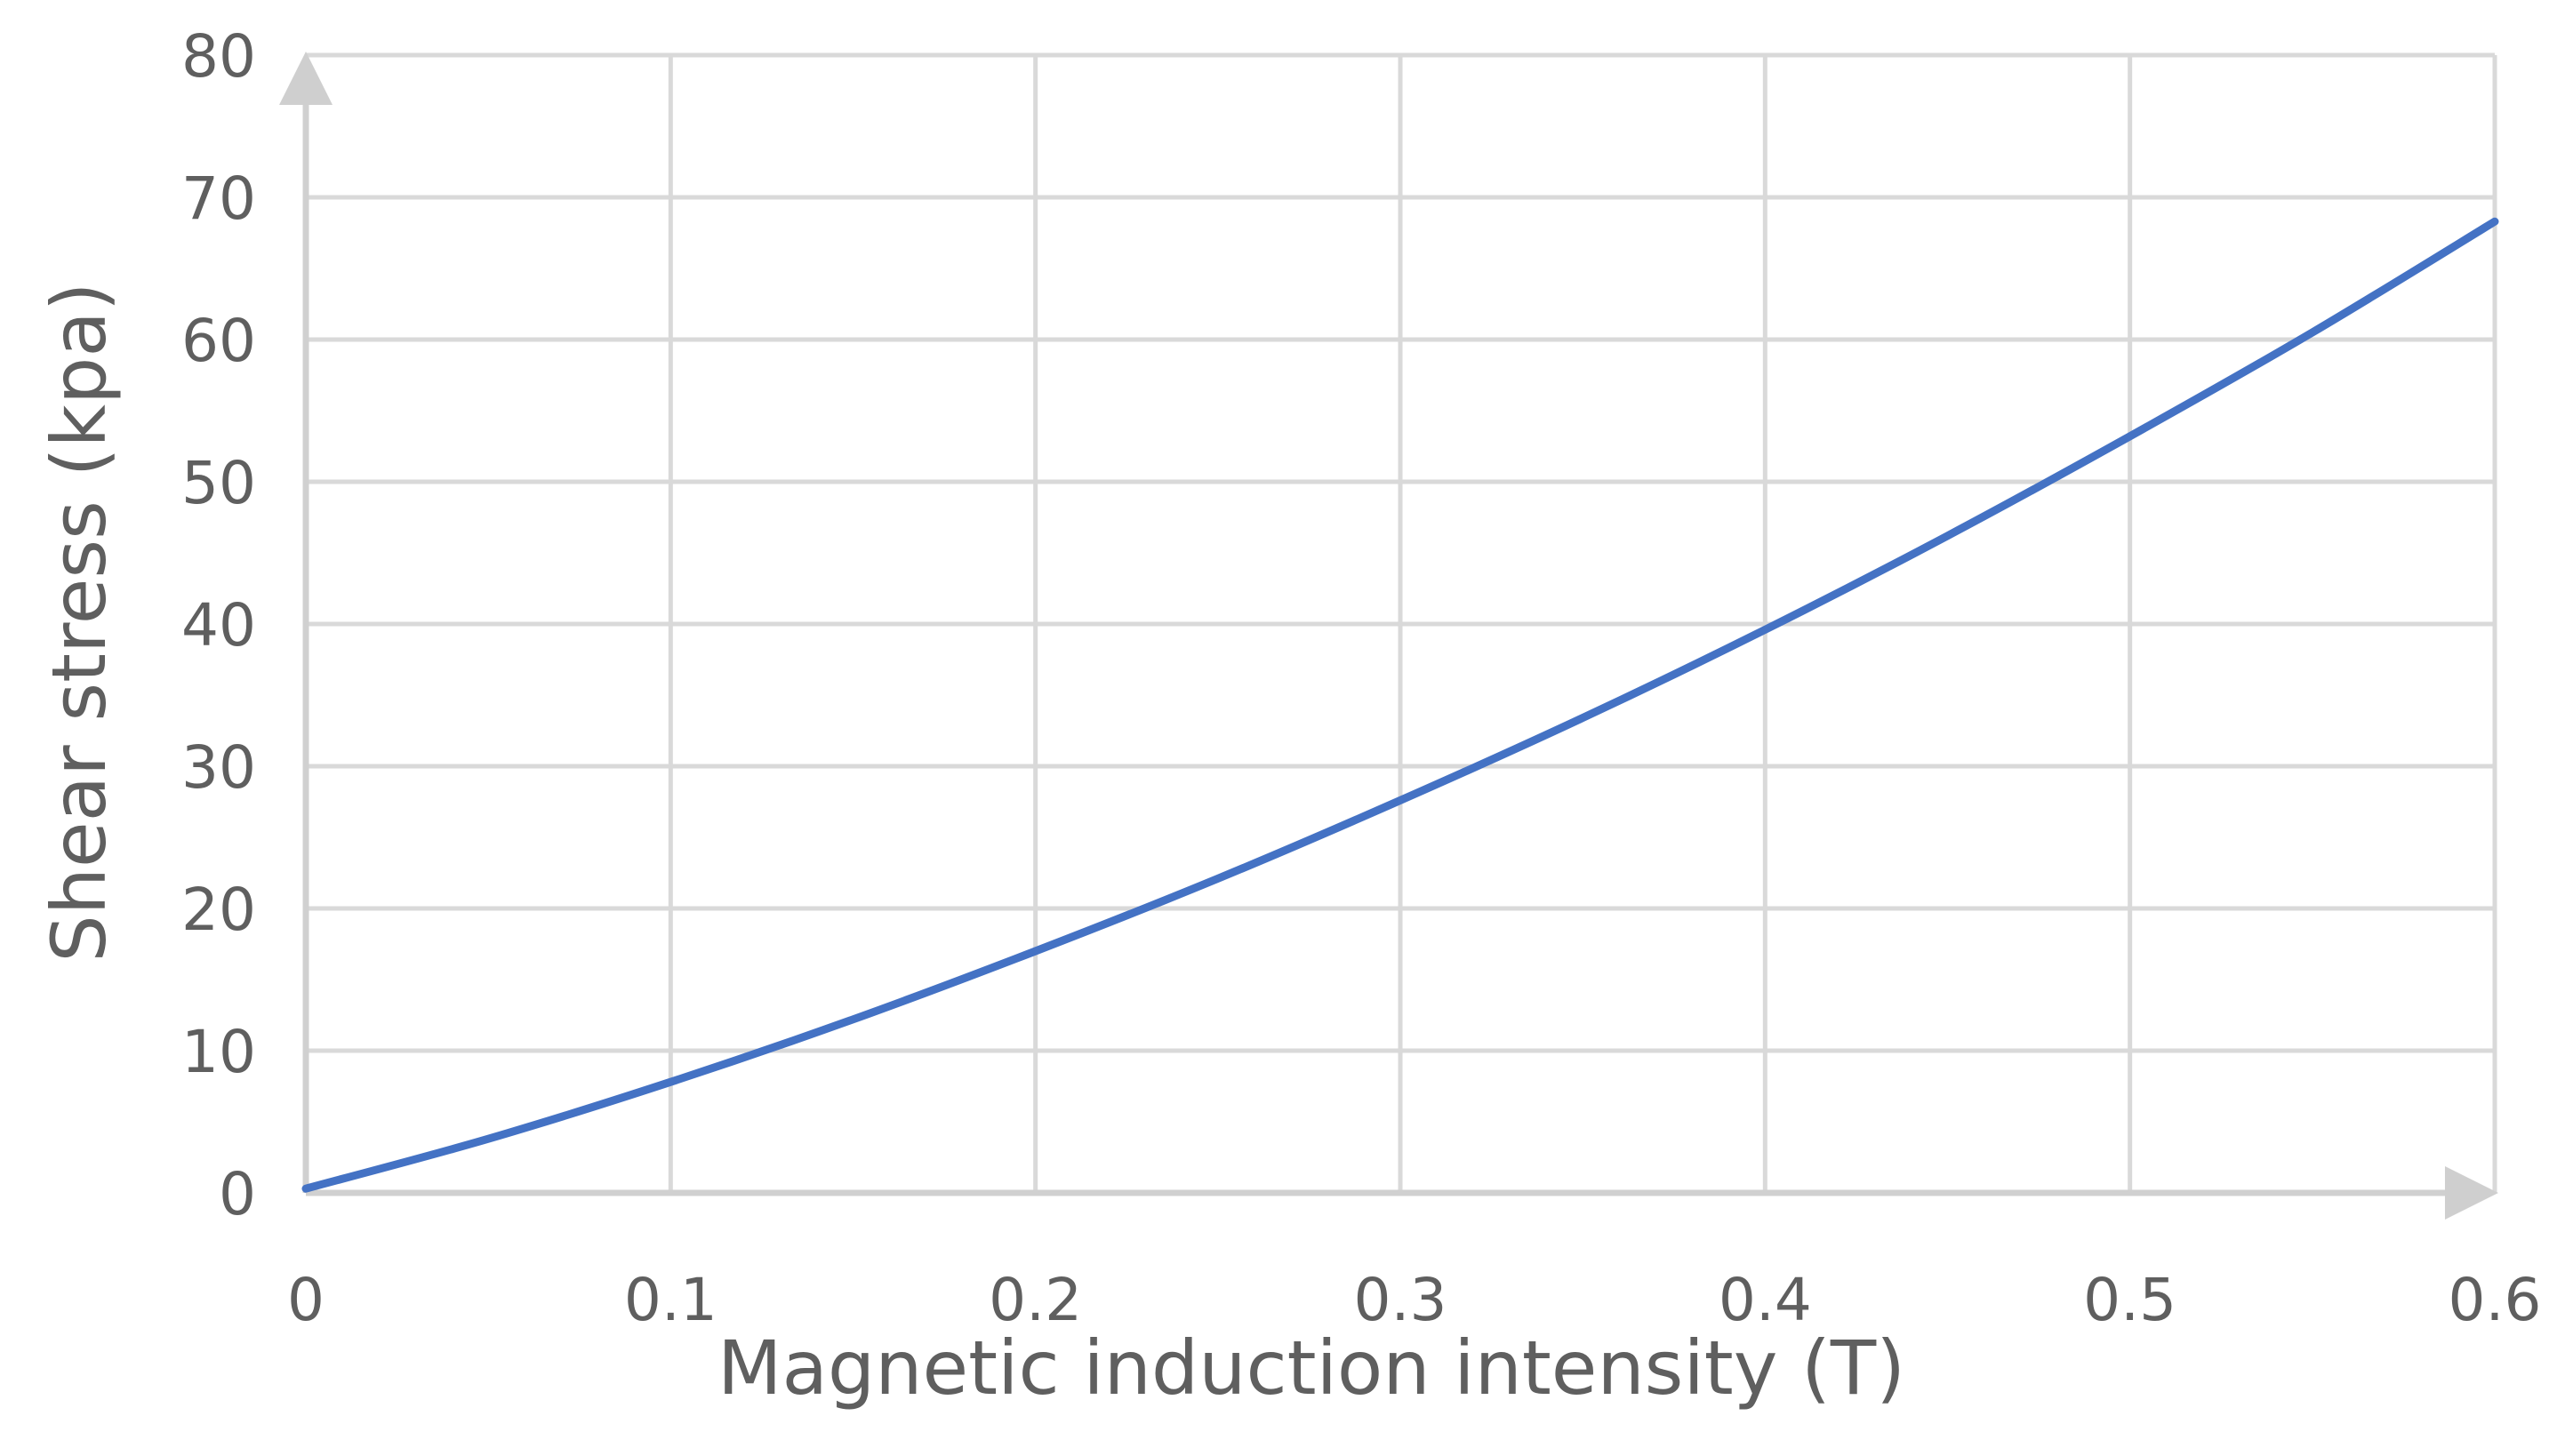 The height and width of the screenshot is (1456, 2565). I want to click on x-tick-label: 0.5, so click(2129, 1300).